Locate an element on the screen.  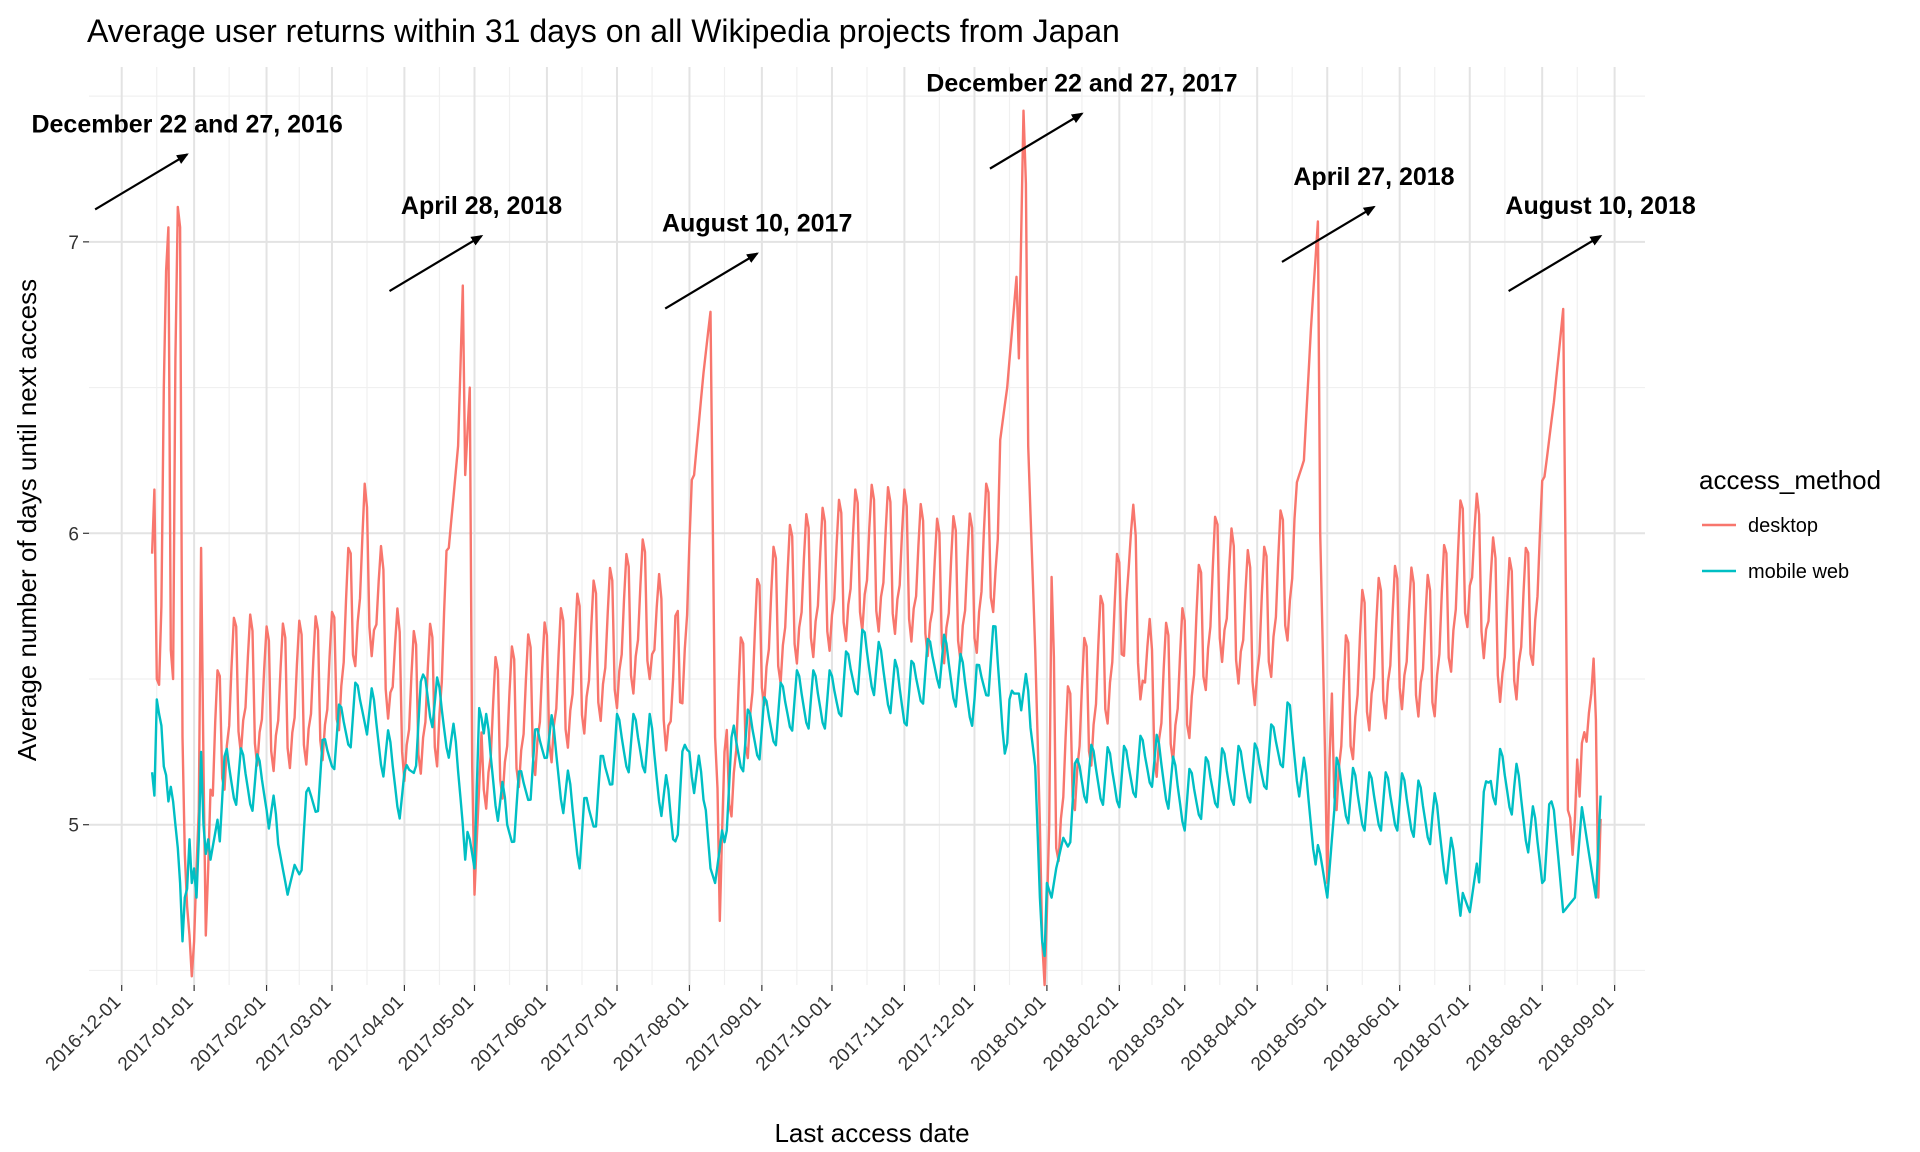
annotation-label: August 10, 2017 is located at coordinates (757, 224).